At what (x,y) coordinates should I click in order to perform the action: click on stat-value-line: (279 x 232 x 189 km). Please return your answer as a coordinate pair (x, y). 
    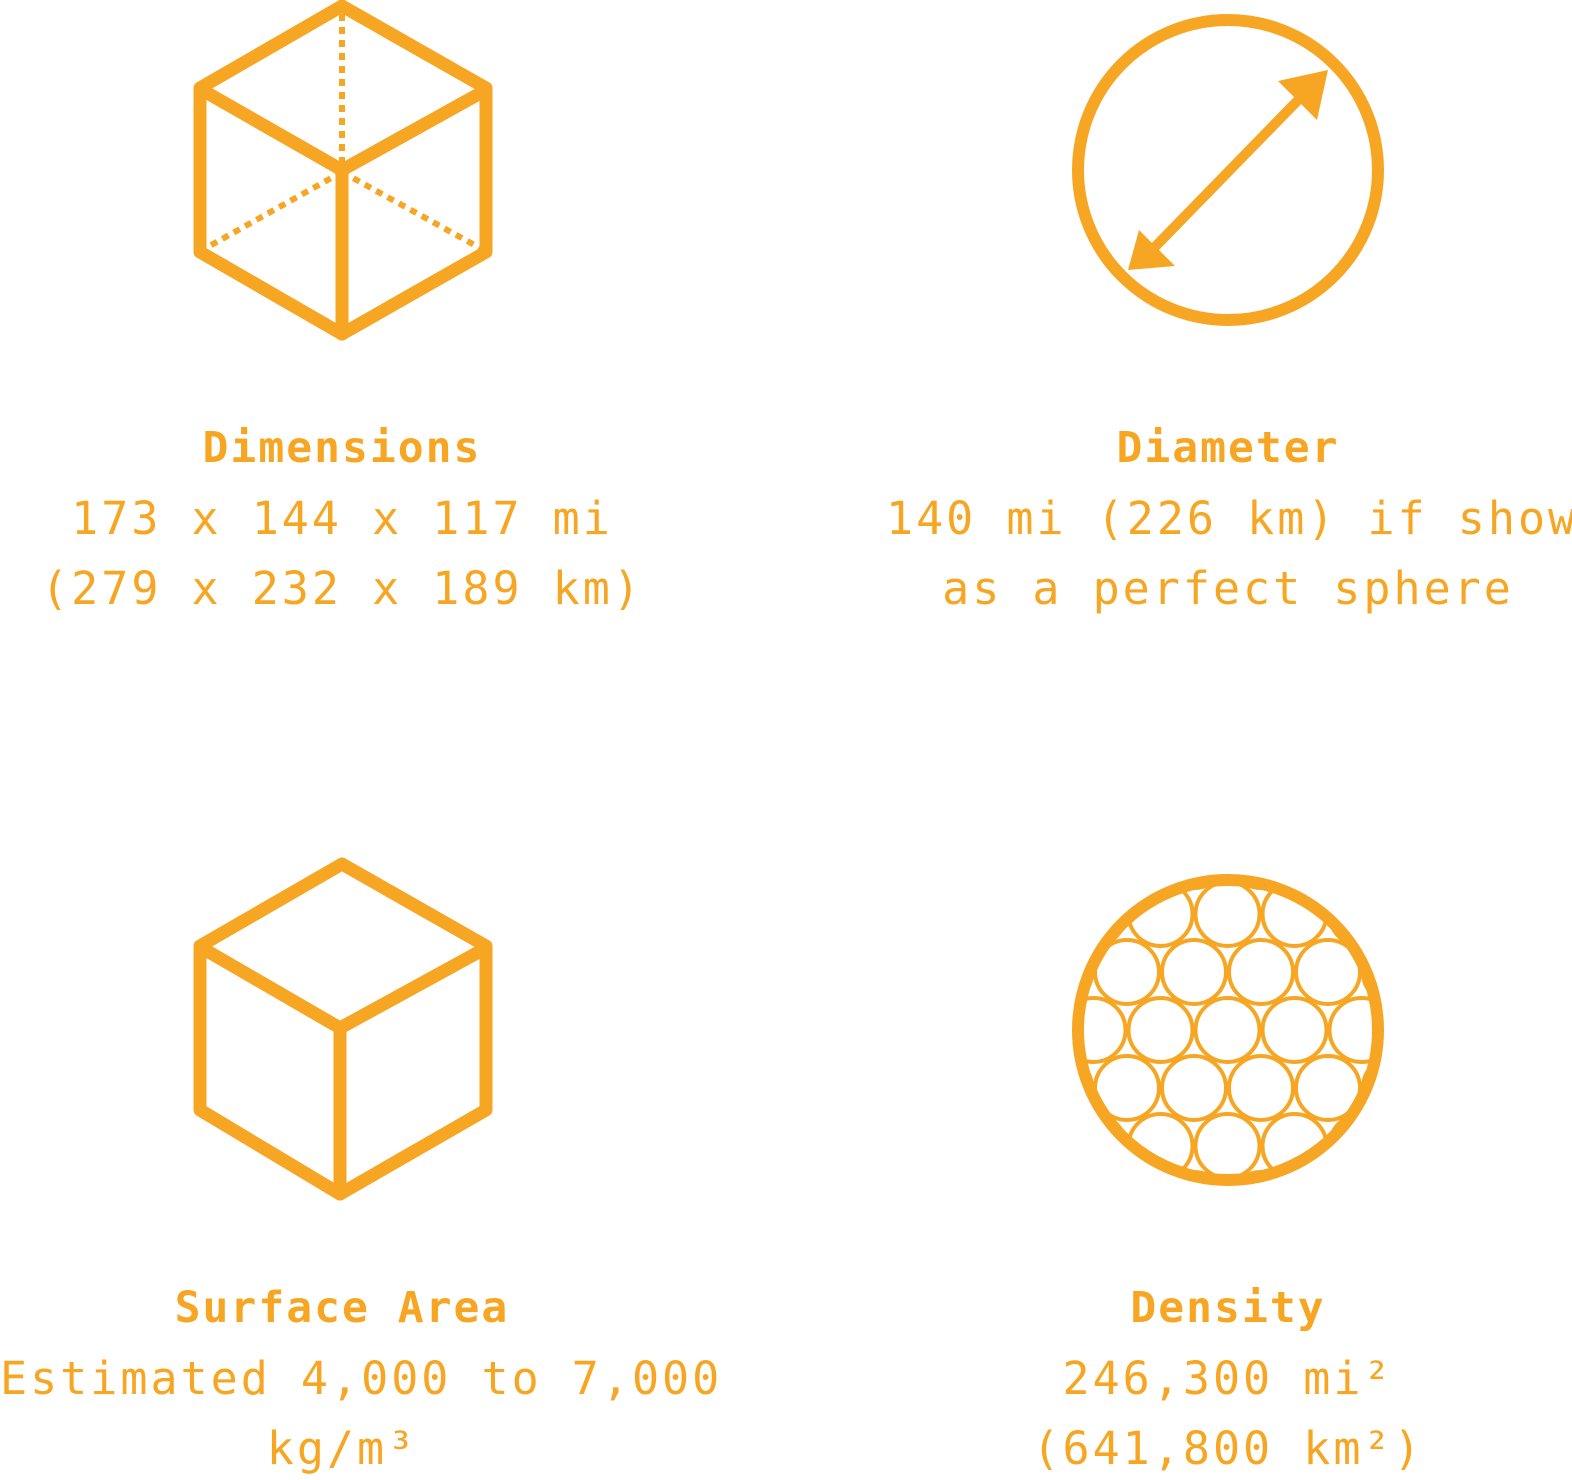
    Looking at the image, I should click on (342, 588).